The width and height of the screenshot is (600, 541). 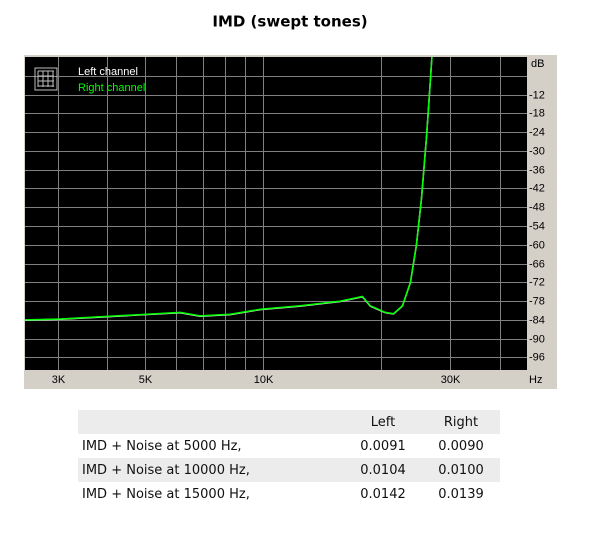 What do you see at coordinates (537, 113) in the screenshot?
I see `y-tick-label: -18` at bounding box center [537, 113].